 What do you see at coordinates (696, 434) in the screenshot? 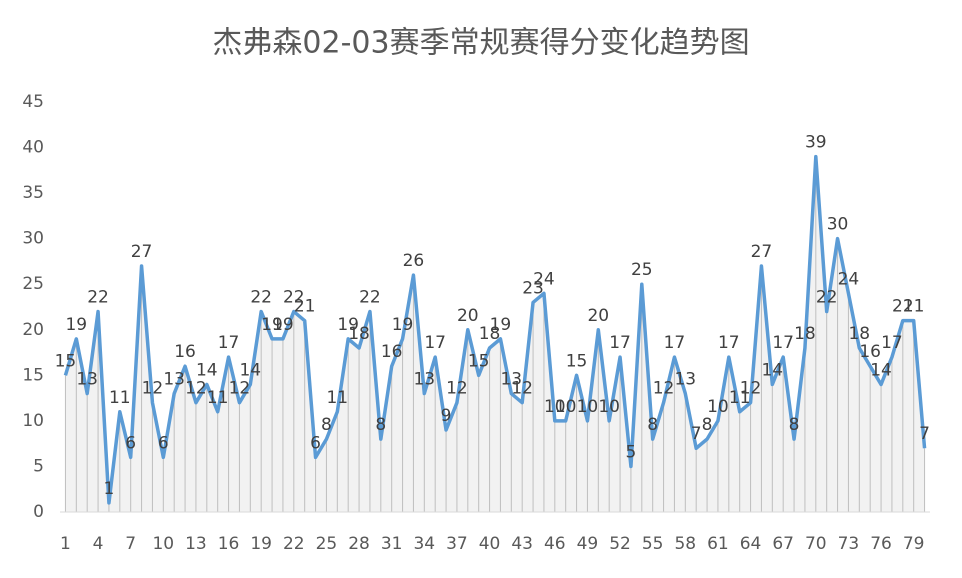
I see `data-label: 7` at bounding box center [696, 434].